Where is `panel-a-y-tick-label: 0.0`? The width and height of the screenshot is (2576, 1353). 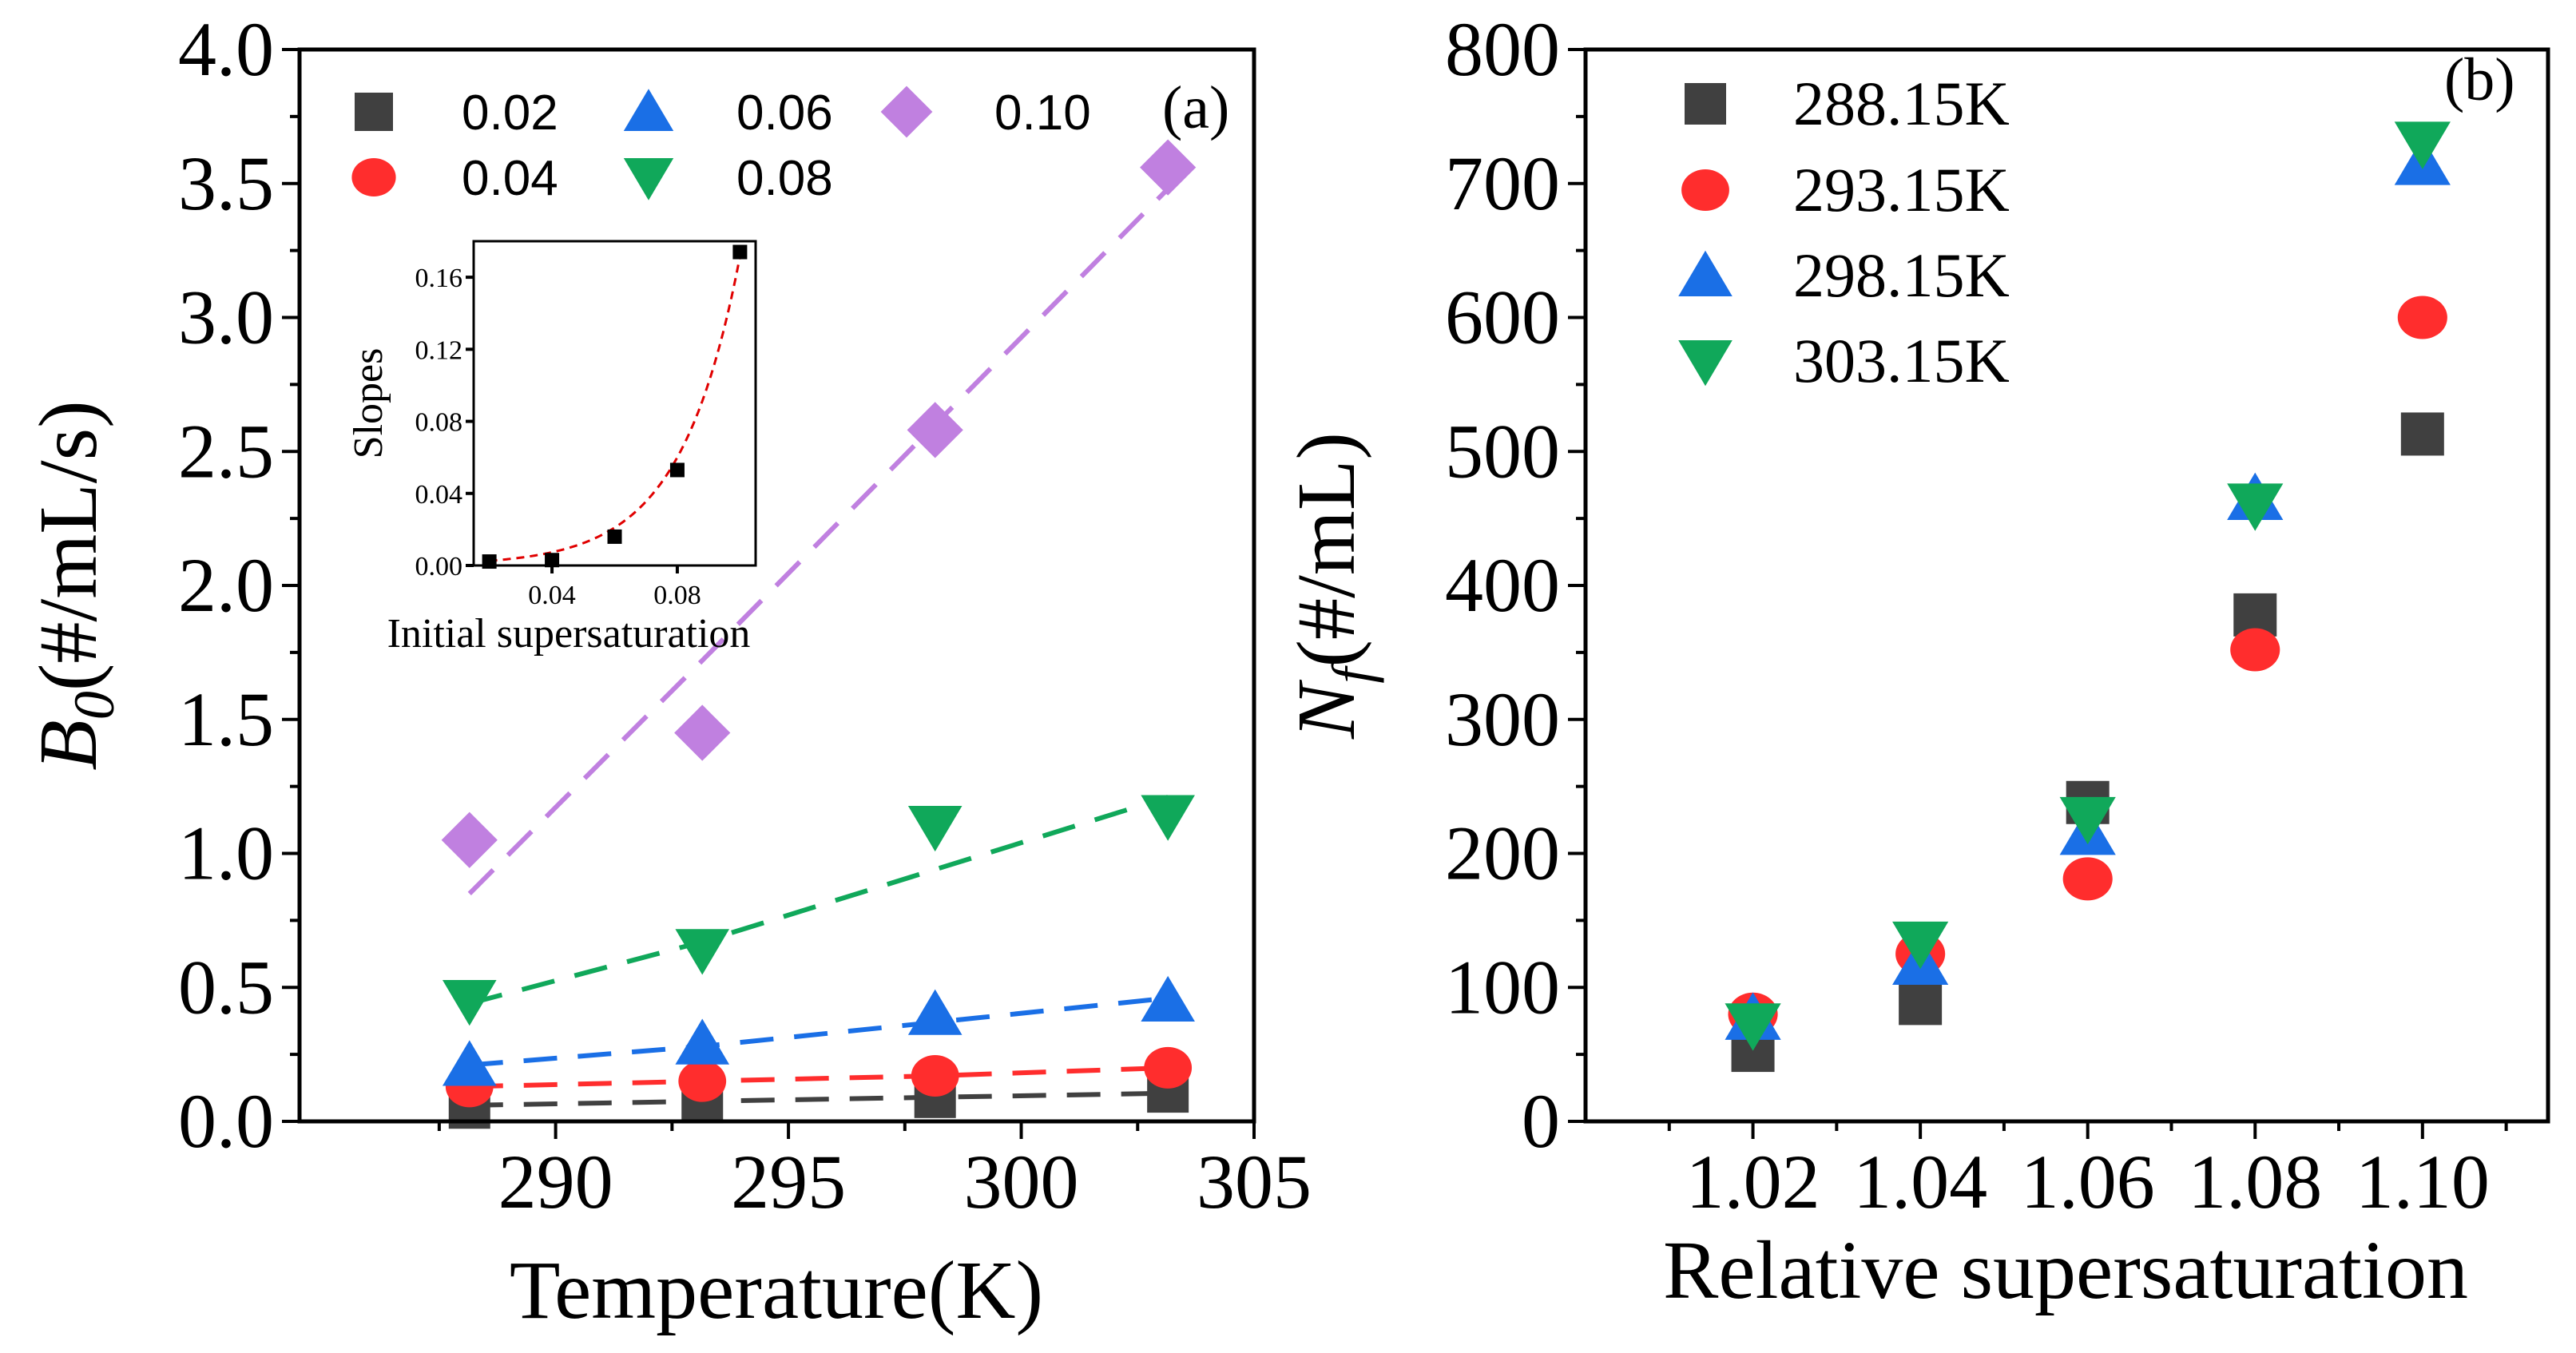 panel-a-y-tick-label: 0.0 is located at coordinates (226, 1121).